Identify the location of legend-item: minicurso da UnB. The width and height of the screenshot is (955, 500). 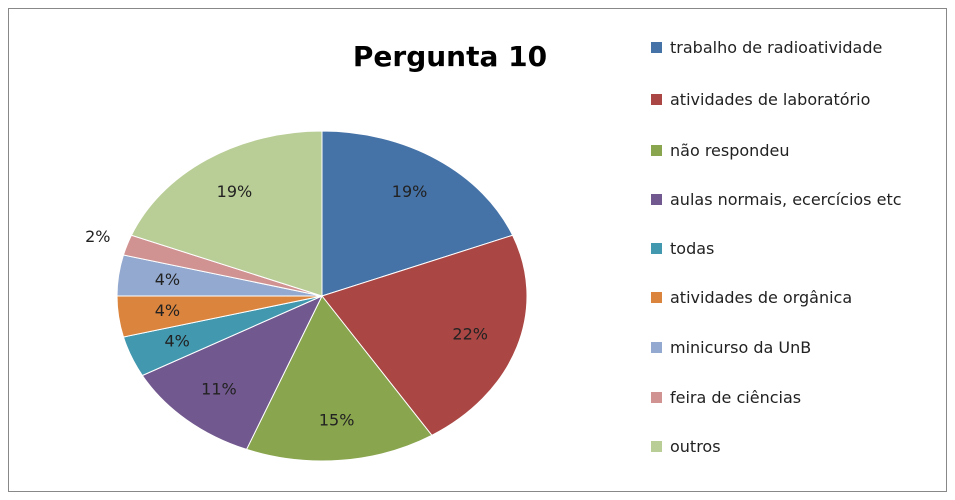
(796, 348).